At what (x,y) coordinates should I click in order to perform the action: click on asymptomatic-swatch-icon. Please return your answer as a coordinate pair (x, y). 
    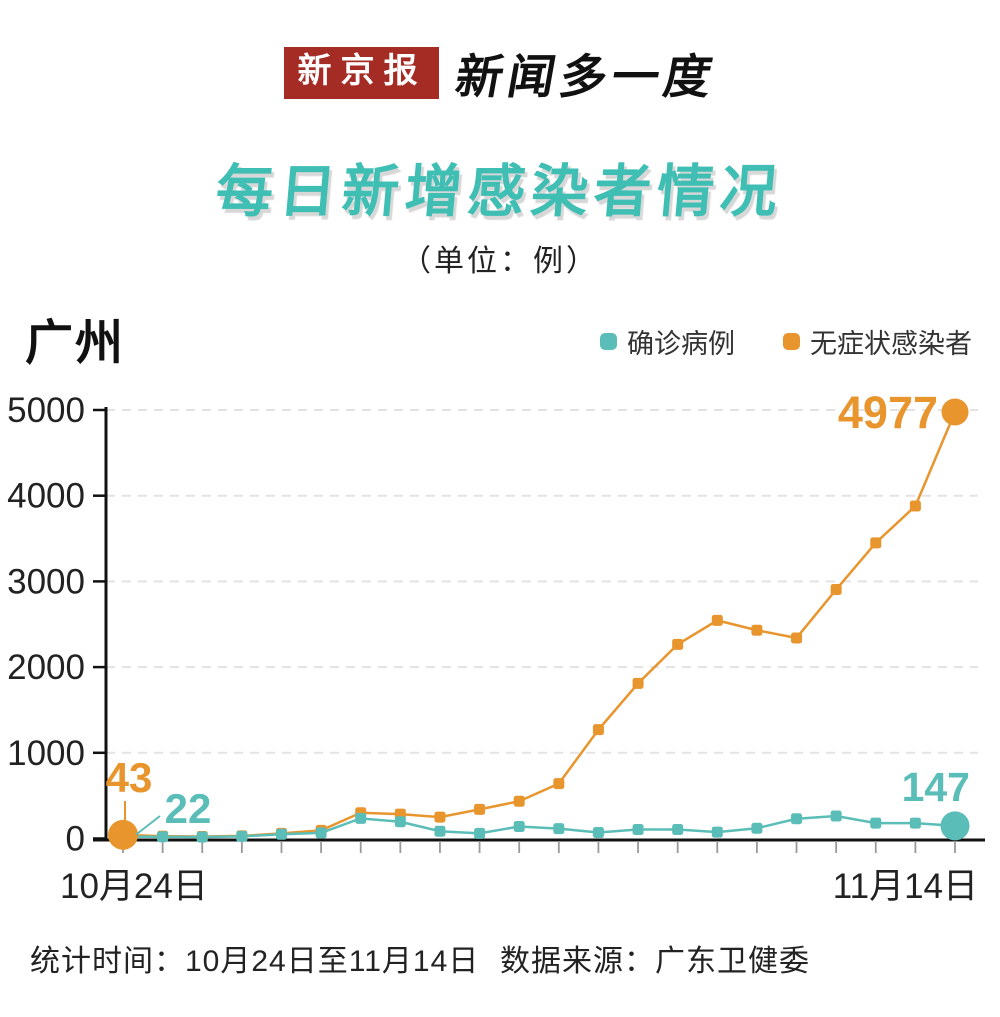
    Looking at the image, I should click on (791, 341).